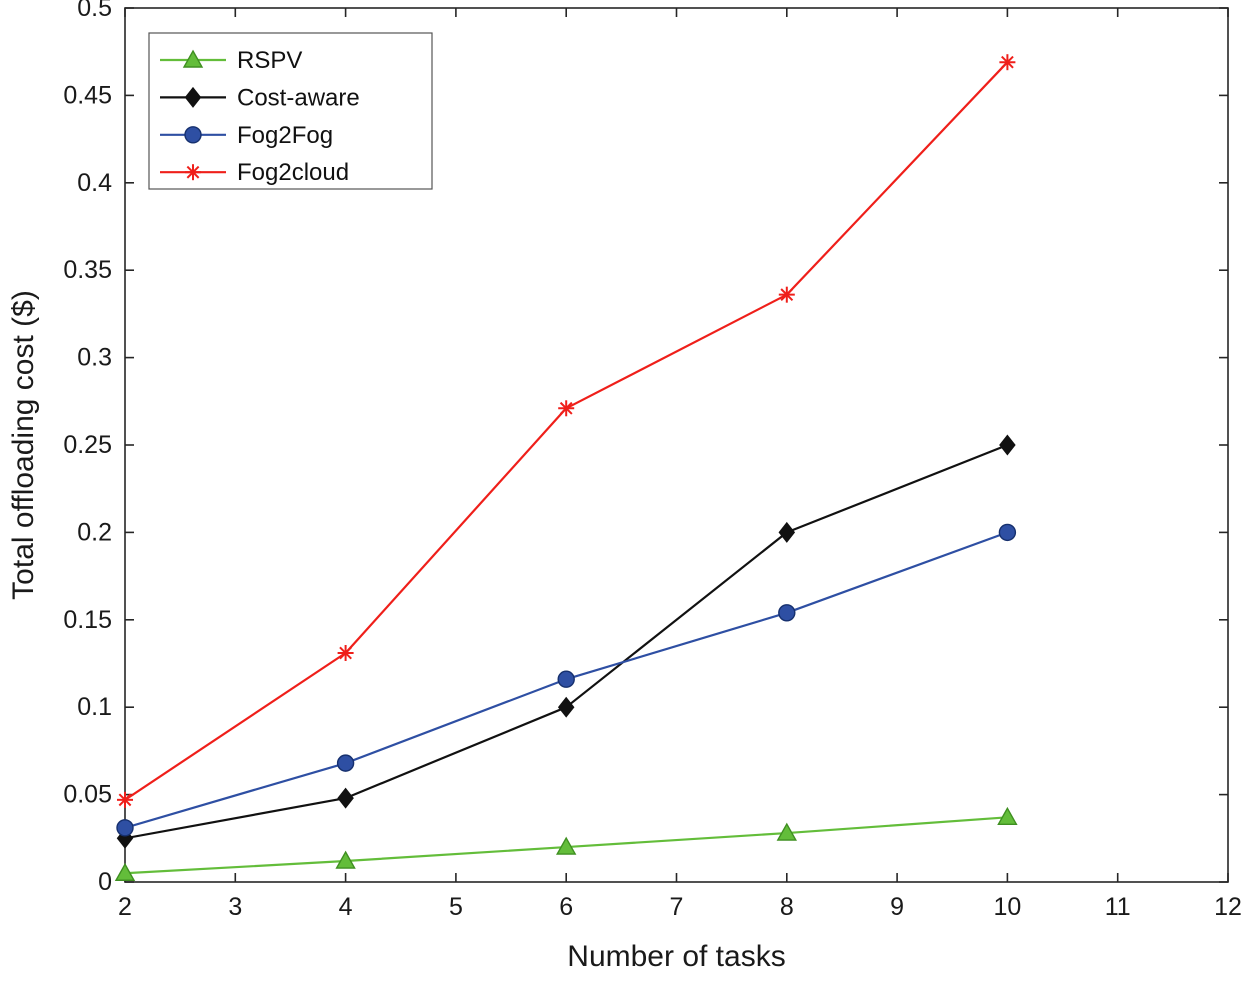 The image size is (1243, 983). What do you see at coordinates (285, 135) in the screenshot?
I see `legend-label: Fog2Fog` at bounding box center [285, 135].